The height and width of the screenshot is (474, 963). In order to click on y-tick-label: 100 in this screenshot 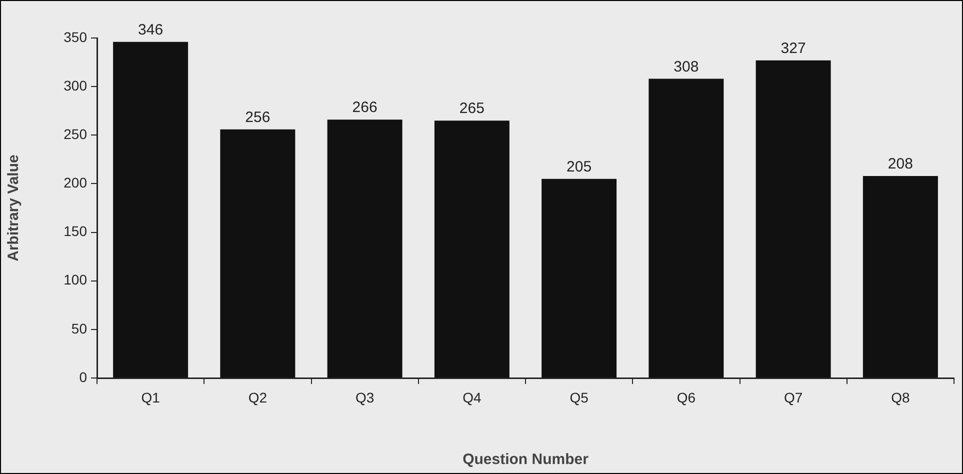, I will do `click(76, 280)`.